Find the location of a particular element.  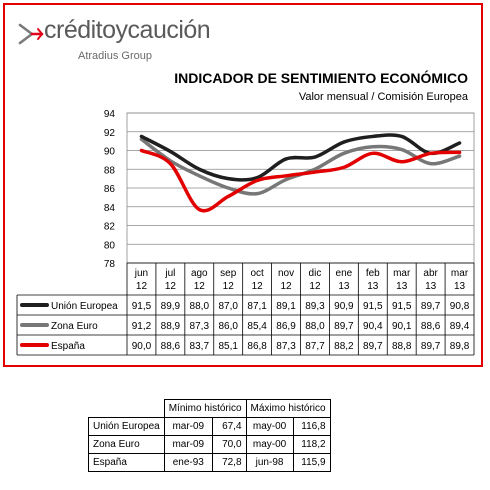

data-label: 90,9 is located at coordinates (344, 306).